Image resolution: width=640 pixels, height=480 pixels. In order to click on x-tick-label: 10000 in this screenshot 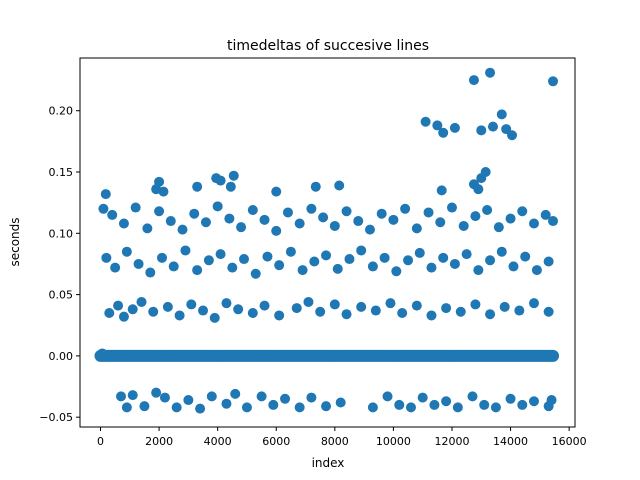, I will do `click(393, 441)`.